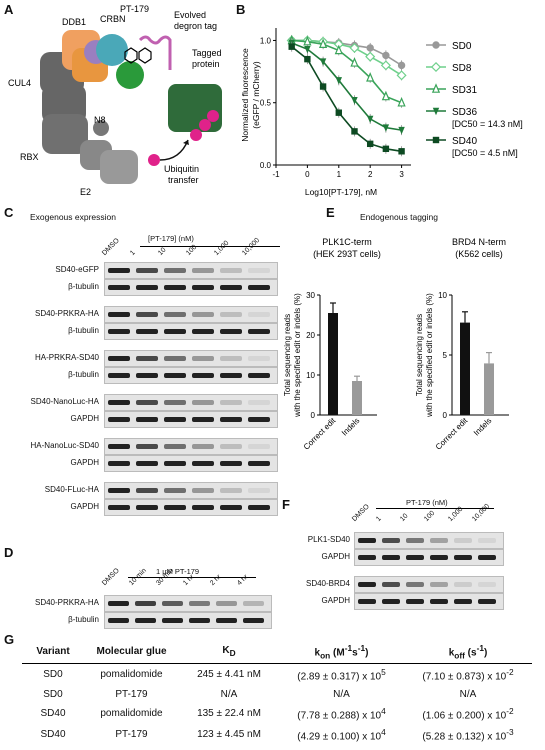 This screenshot has height=750, width=545. I want to click on legend-label-sd31: SD31, so click(464, 90).